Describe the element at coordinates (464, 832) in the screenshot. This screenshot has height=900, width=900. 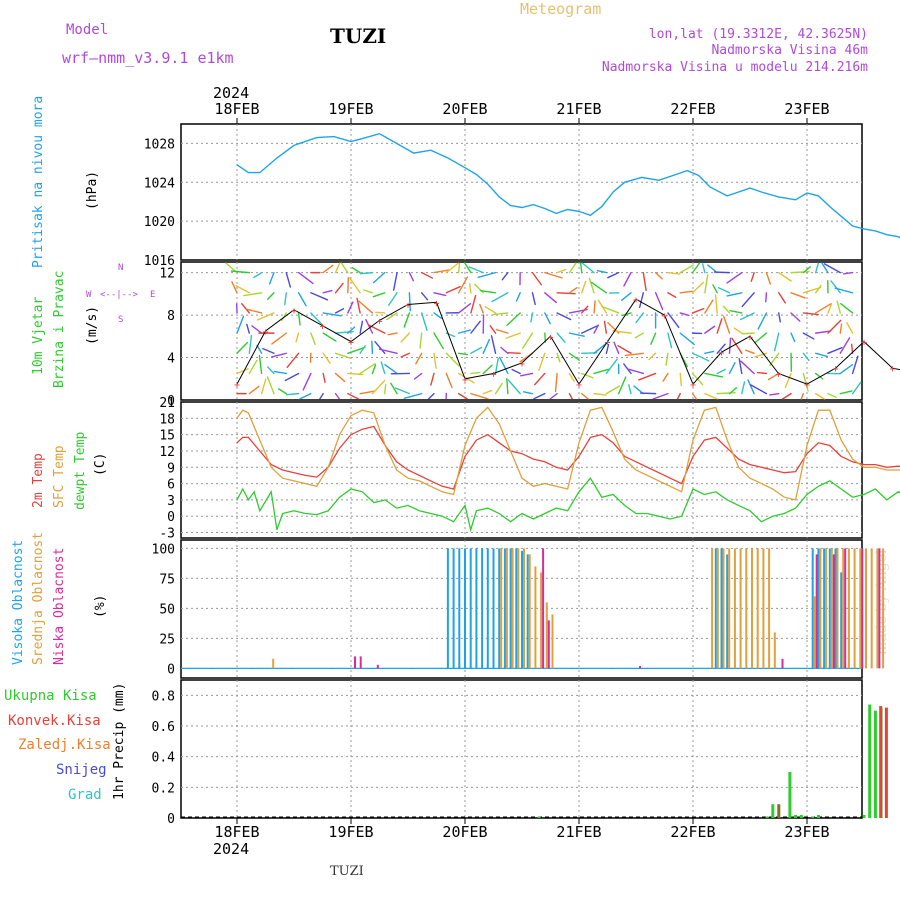
I see `day-label-bottom: 20FEB` at that location.